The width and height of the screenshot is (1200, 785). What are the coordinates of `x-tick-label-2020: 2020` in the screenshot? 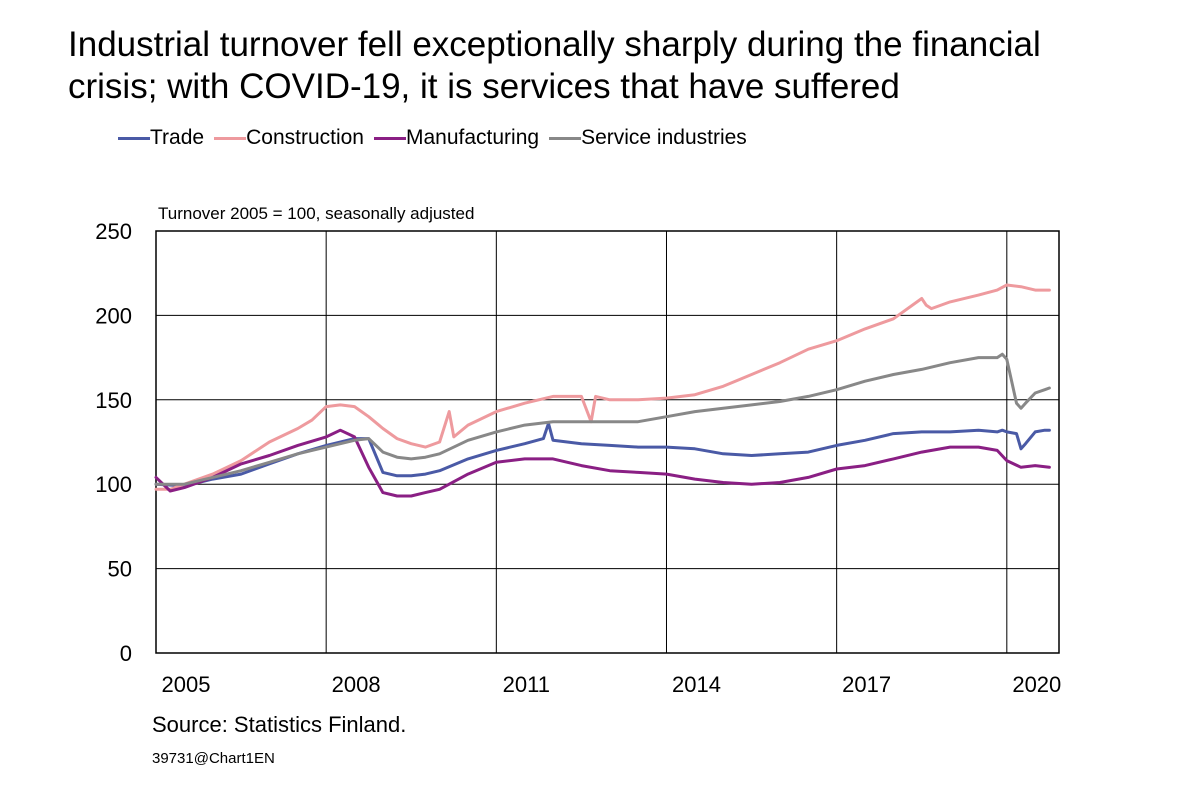 It's located at (1036, 684).